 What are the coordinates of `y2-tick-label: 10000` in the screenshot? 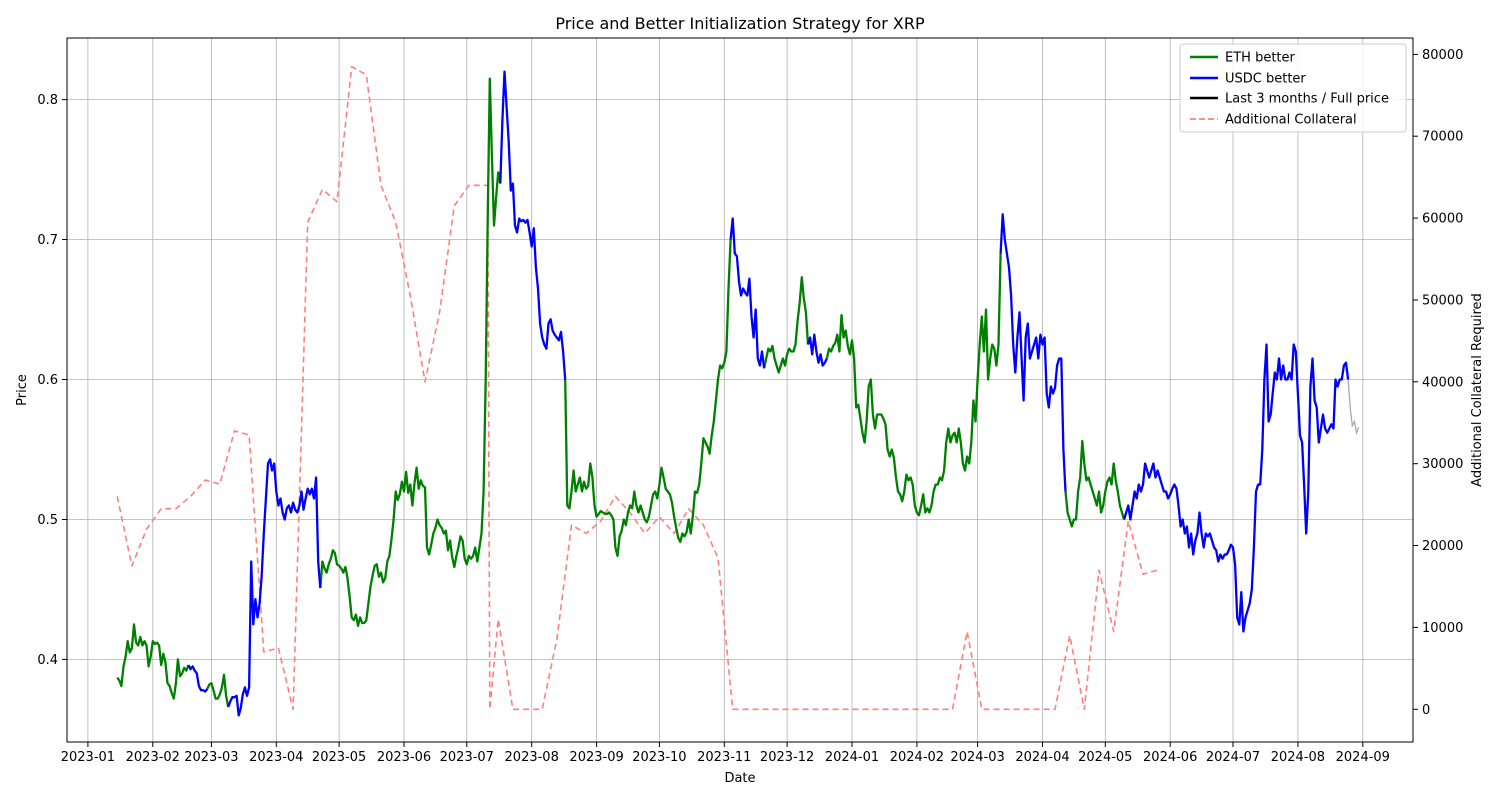 It's located at (1442, 628).